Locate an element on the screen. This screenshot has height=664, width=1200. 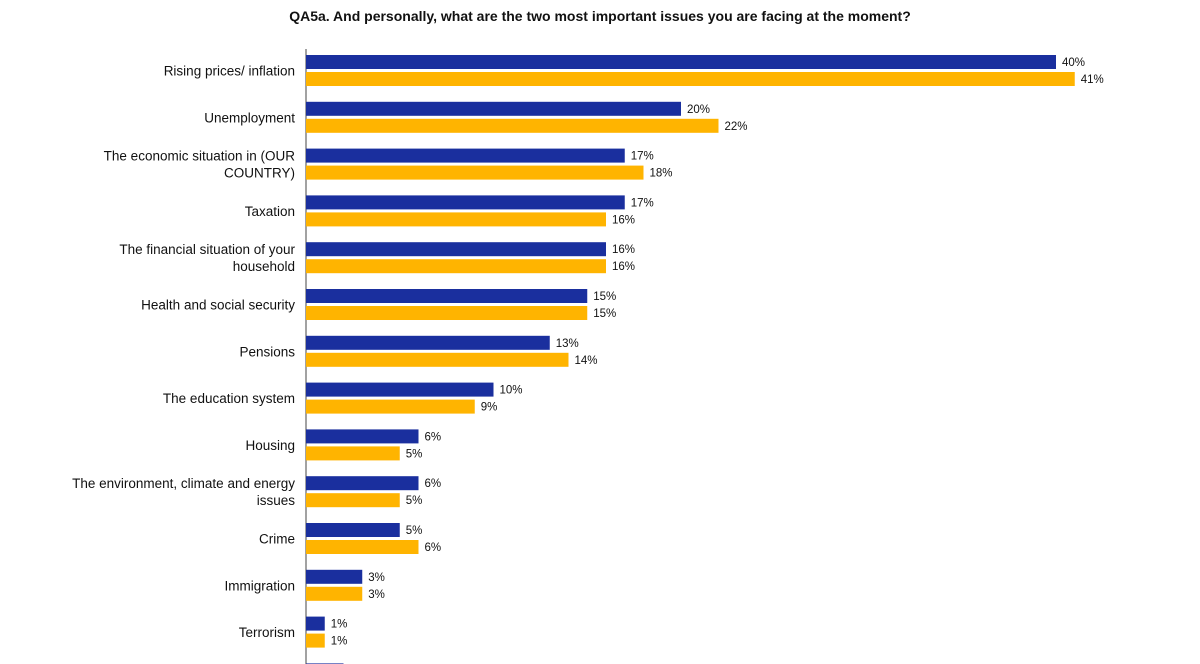
data-label: 20% is located at coordinates (698, 110).